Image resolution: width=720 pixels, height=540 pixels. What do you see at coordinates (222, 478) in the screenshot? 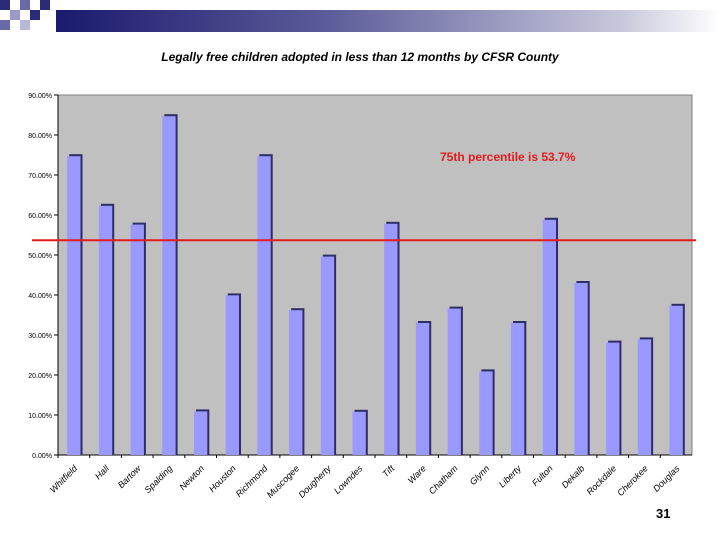
I see `x-tick-label: Houston` at bounding box center [222, 478].